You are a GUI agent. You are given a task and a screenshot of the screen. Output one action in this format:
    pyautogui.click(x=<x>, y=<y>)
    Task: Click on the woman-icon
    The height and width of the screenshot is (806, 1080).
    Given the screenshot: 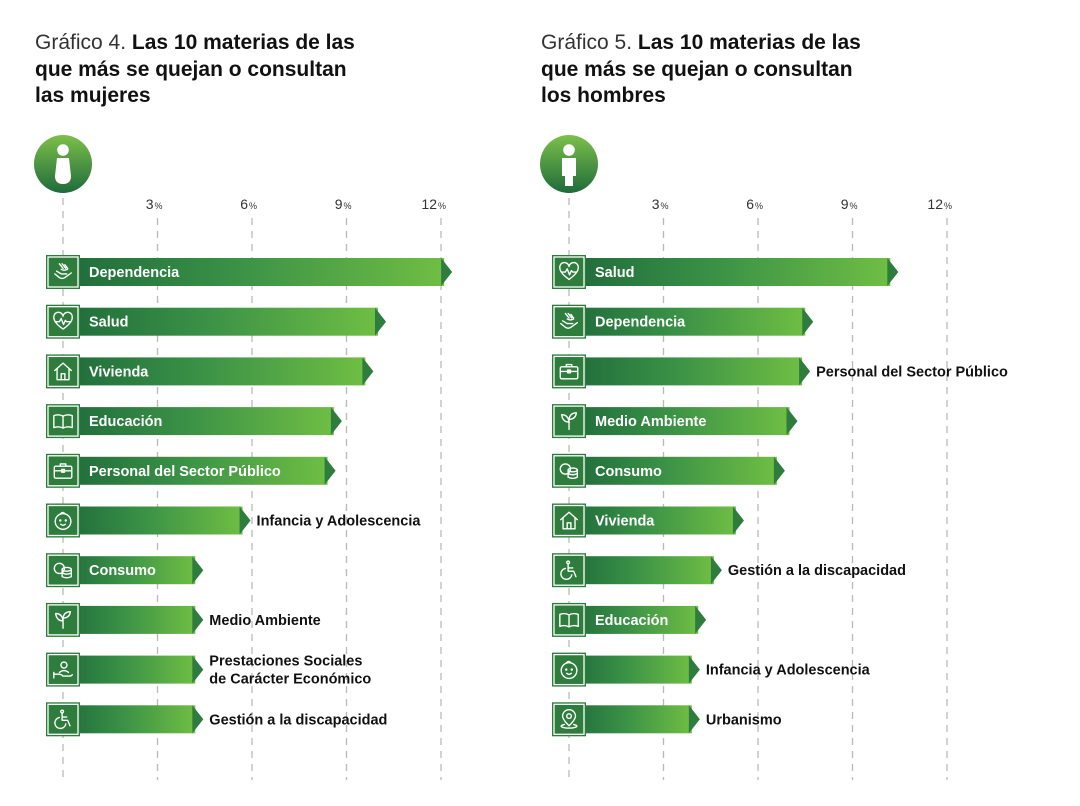 What is the action you would take?
    pyautogui.click(x=63, y=164)
    